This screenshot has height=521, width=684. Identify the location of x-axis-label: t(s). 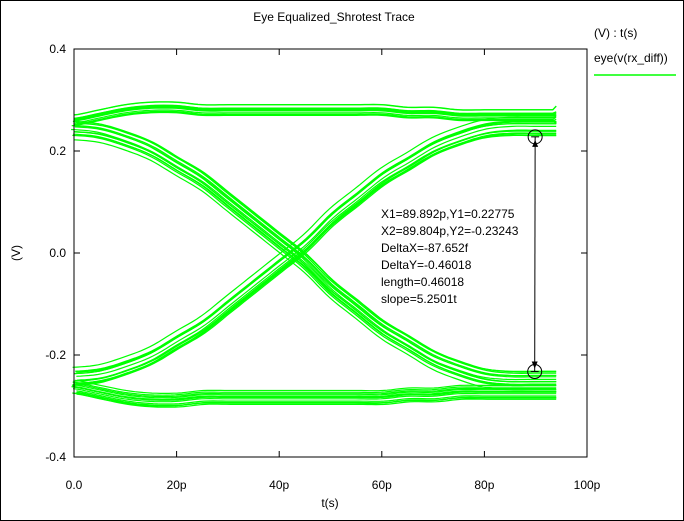
(329, 503).